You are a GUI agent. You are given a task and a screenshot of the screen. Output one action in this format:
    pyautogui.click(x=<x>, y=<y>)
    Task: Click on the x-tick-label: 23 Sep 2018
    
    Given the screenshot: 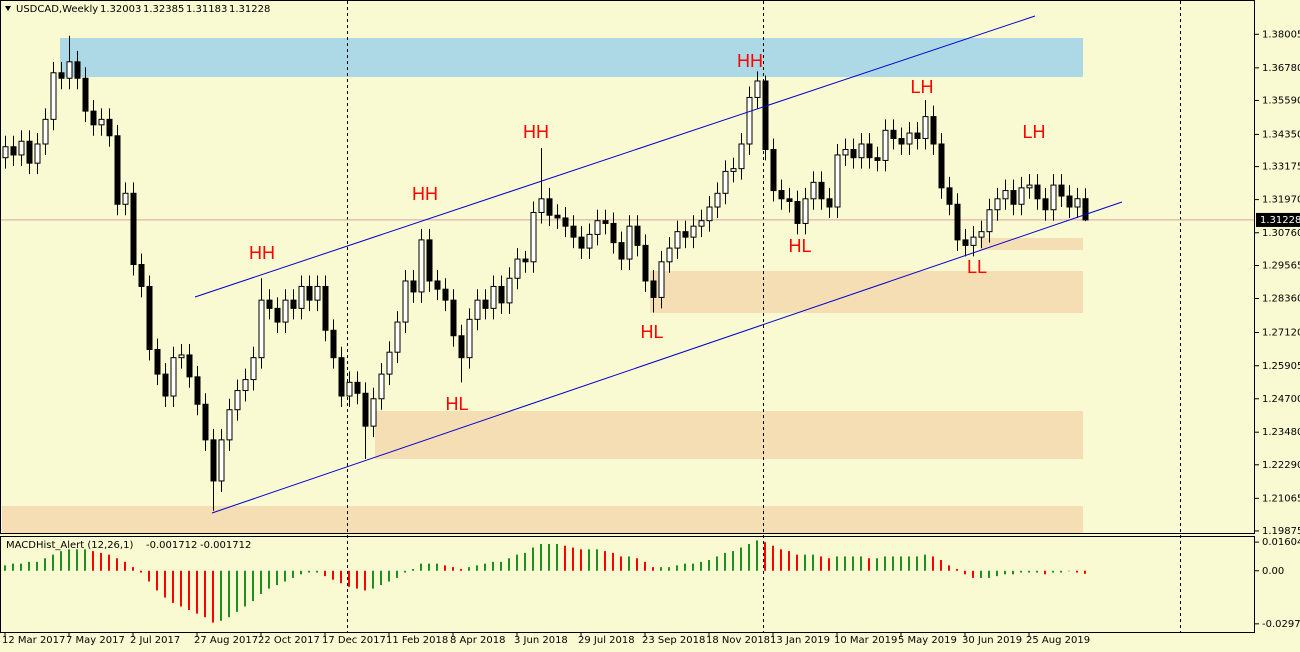 What is the action you would take?
    pyautogui.click(x=673, y=640)
    